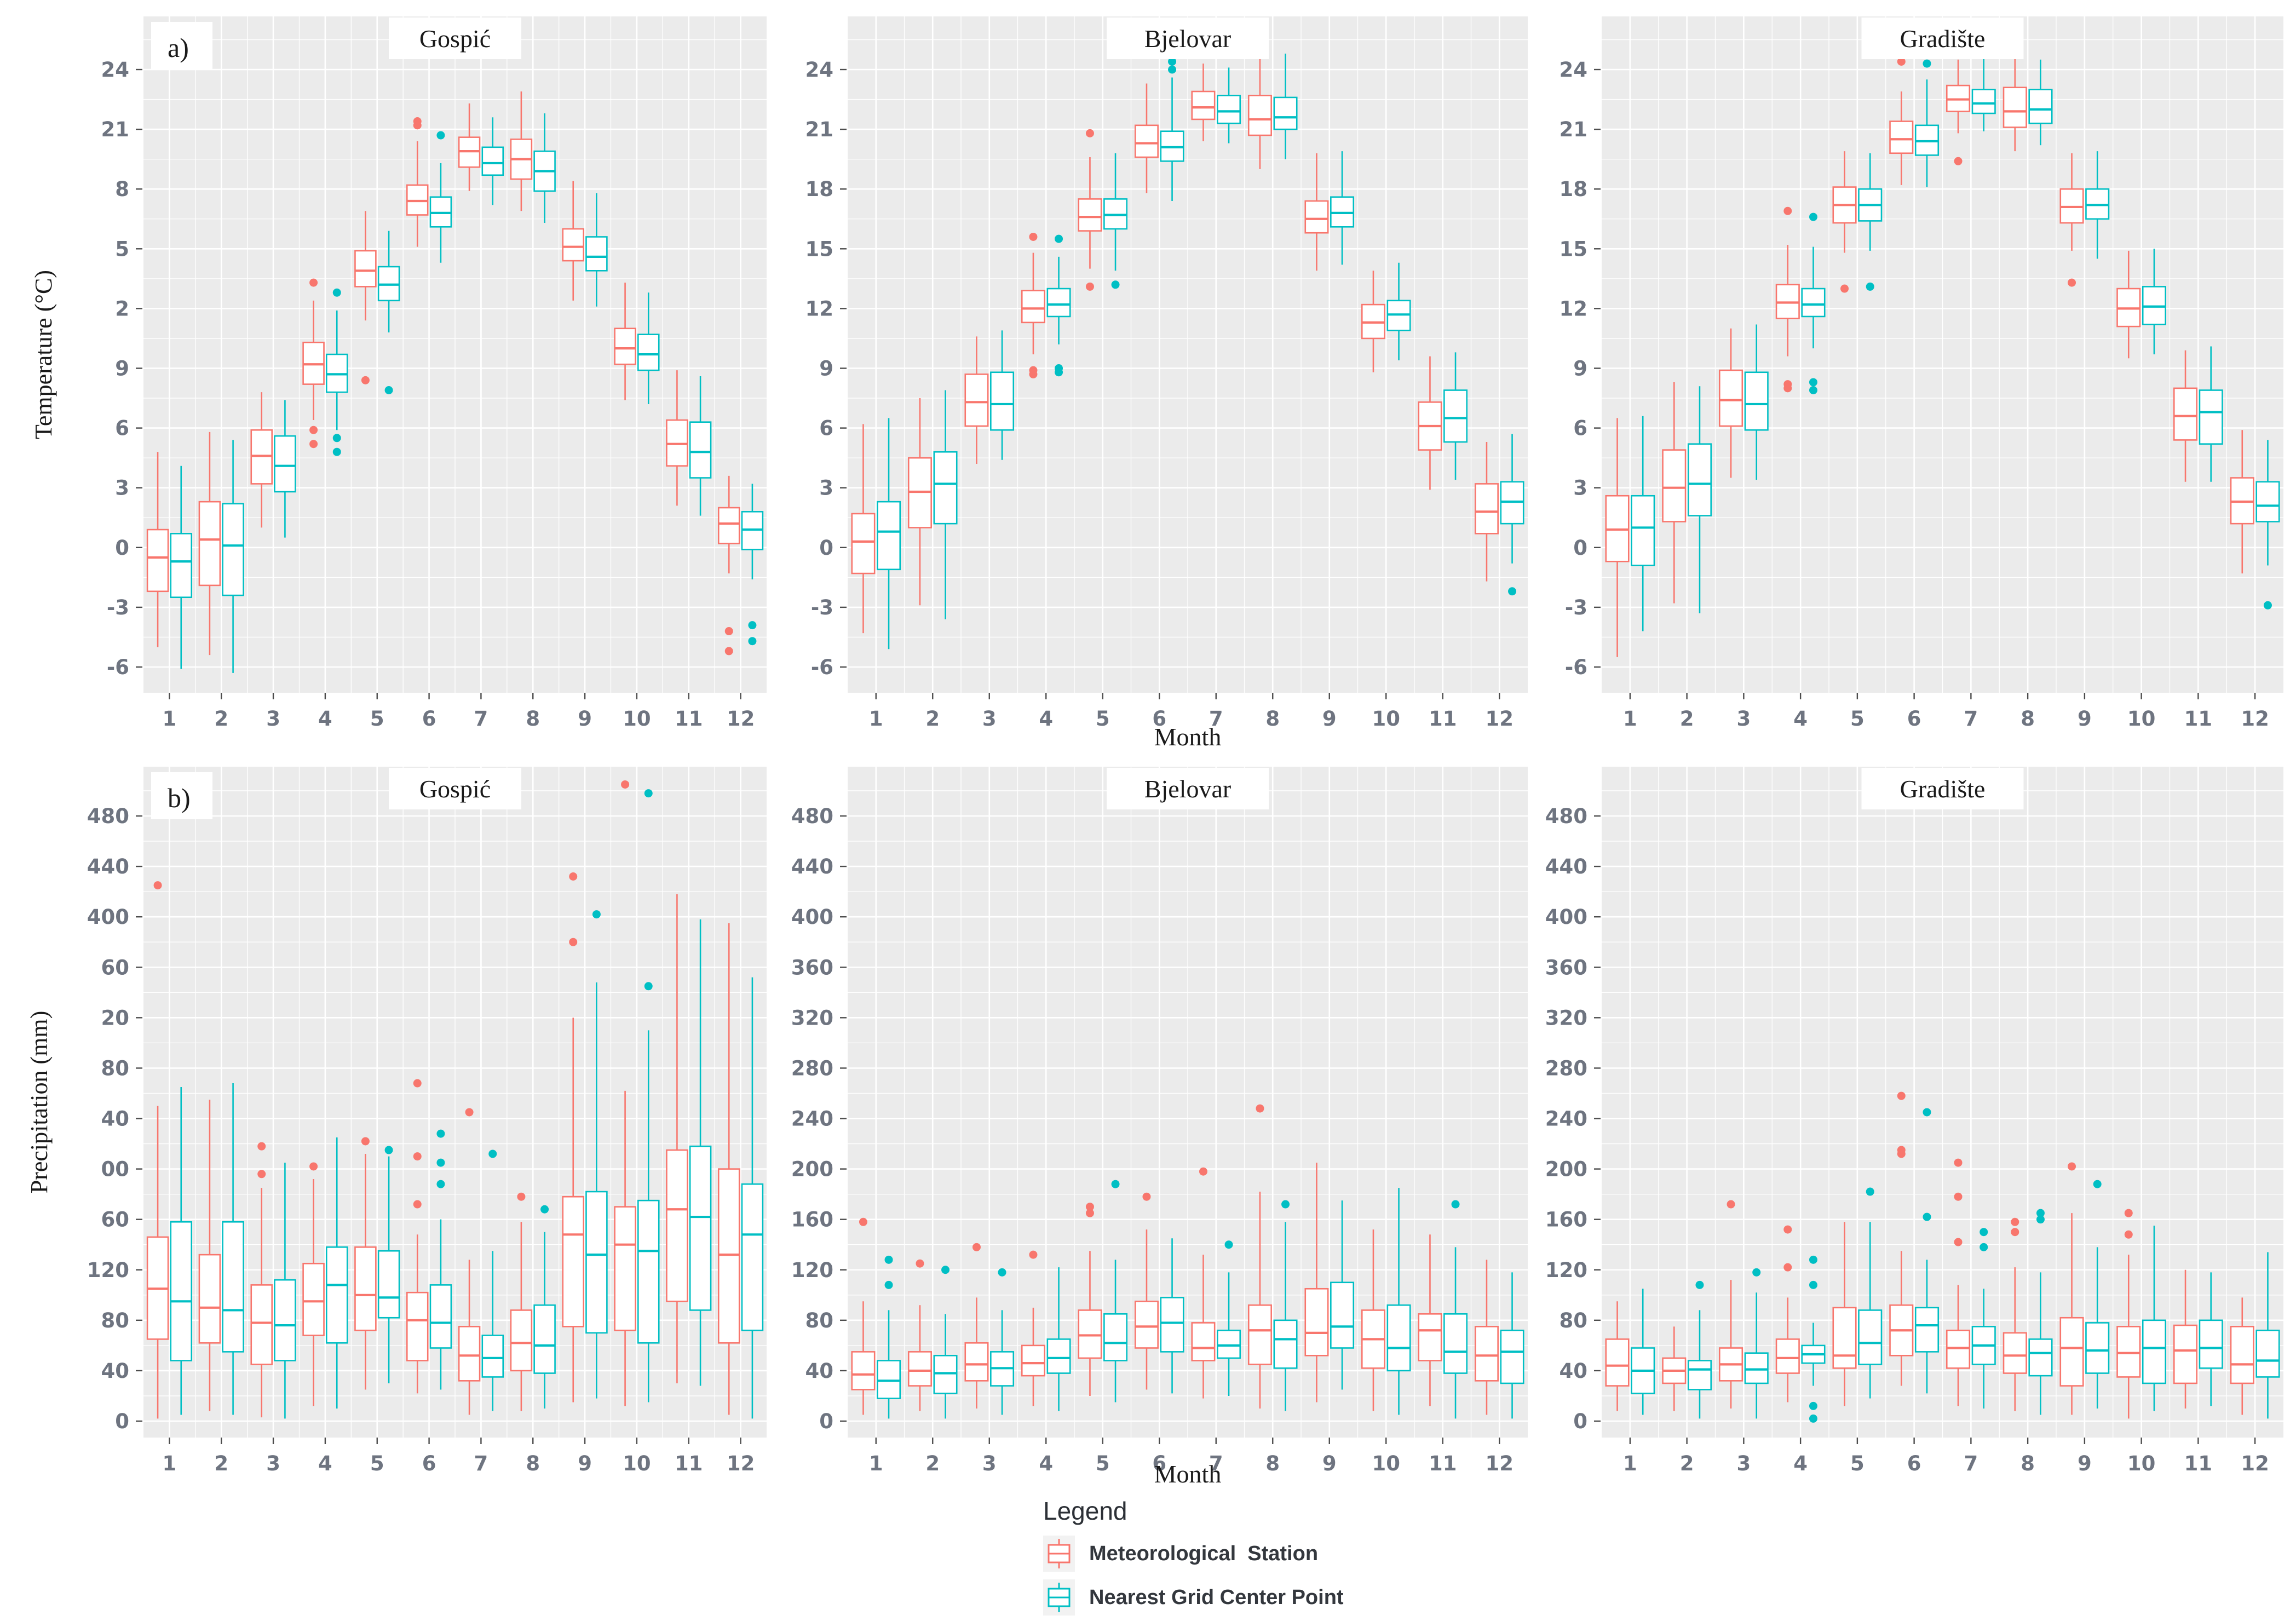 The height and width of the screenshot is (1621, 2296). What do you see at coordinates (812, 1119) in the screenshot?
I see `y-tick-label: 240` at bounding box center [812, 1119].